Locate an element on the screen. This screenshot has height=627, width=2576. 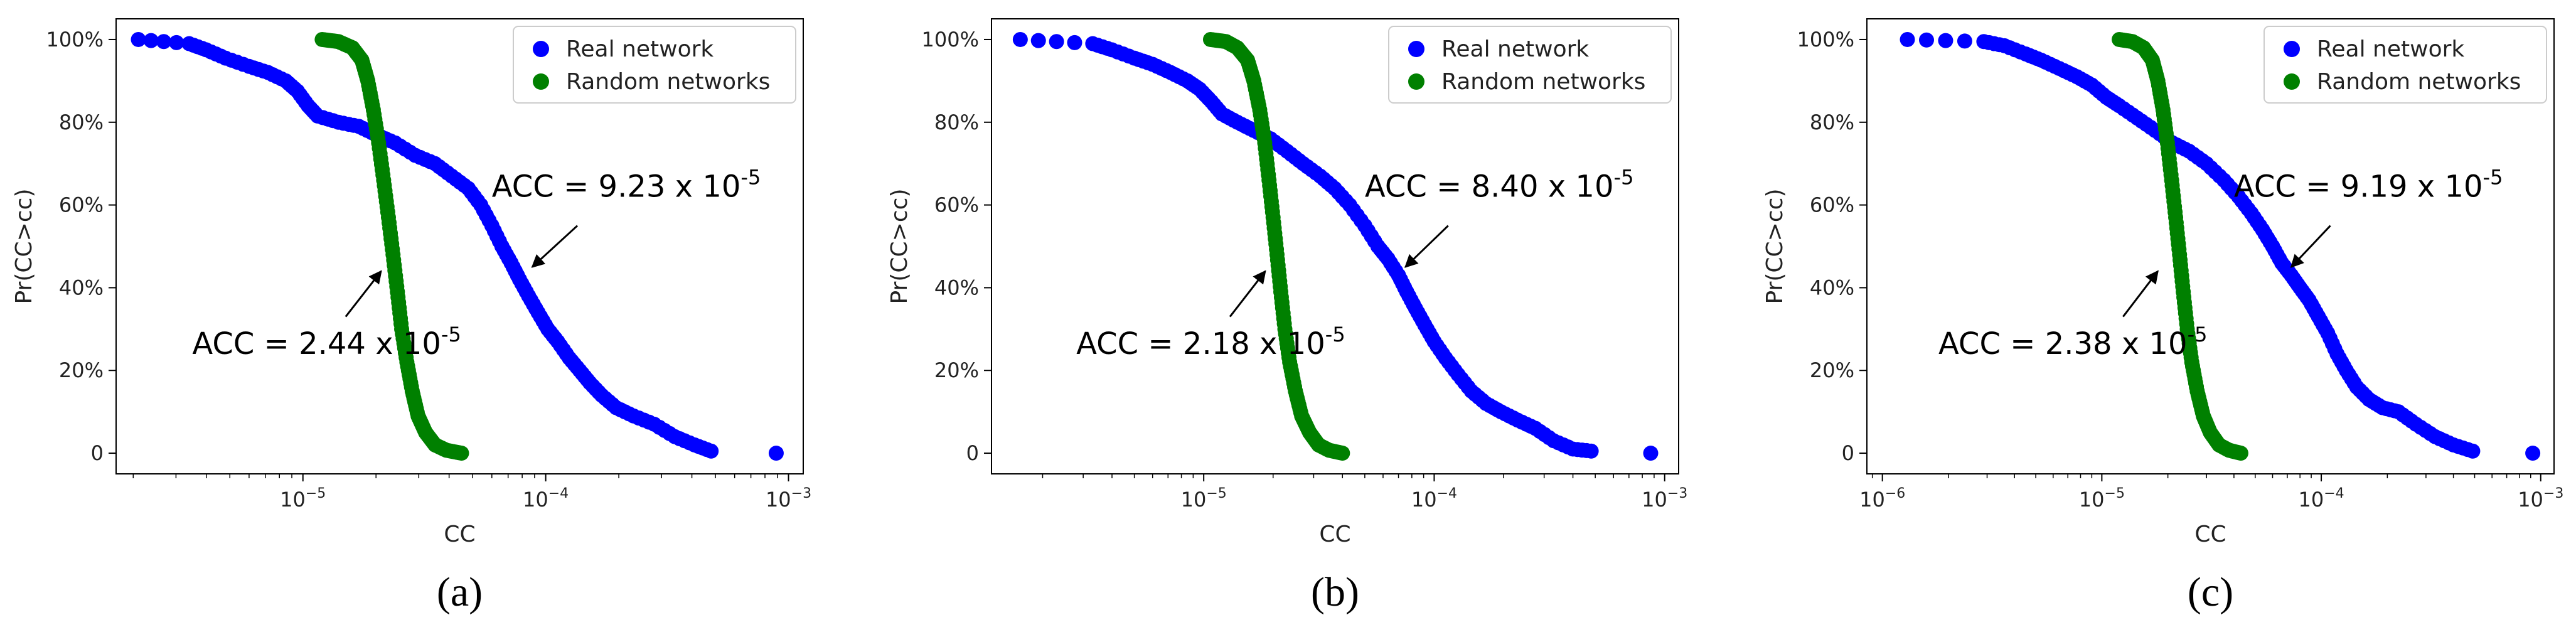
annotation-label: ACC = 2.44 x 10-5 is located at coordinates (326, 342).